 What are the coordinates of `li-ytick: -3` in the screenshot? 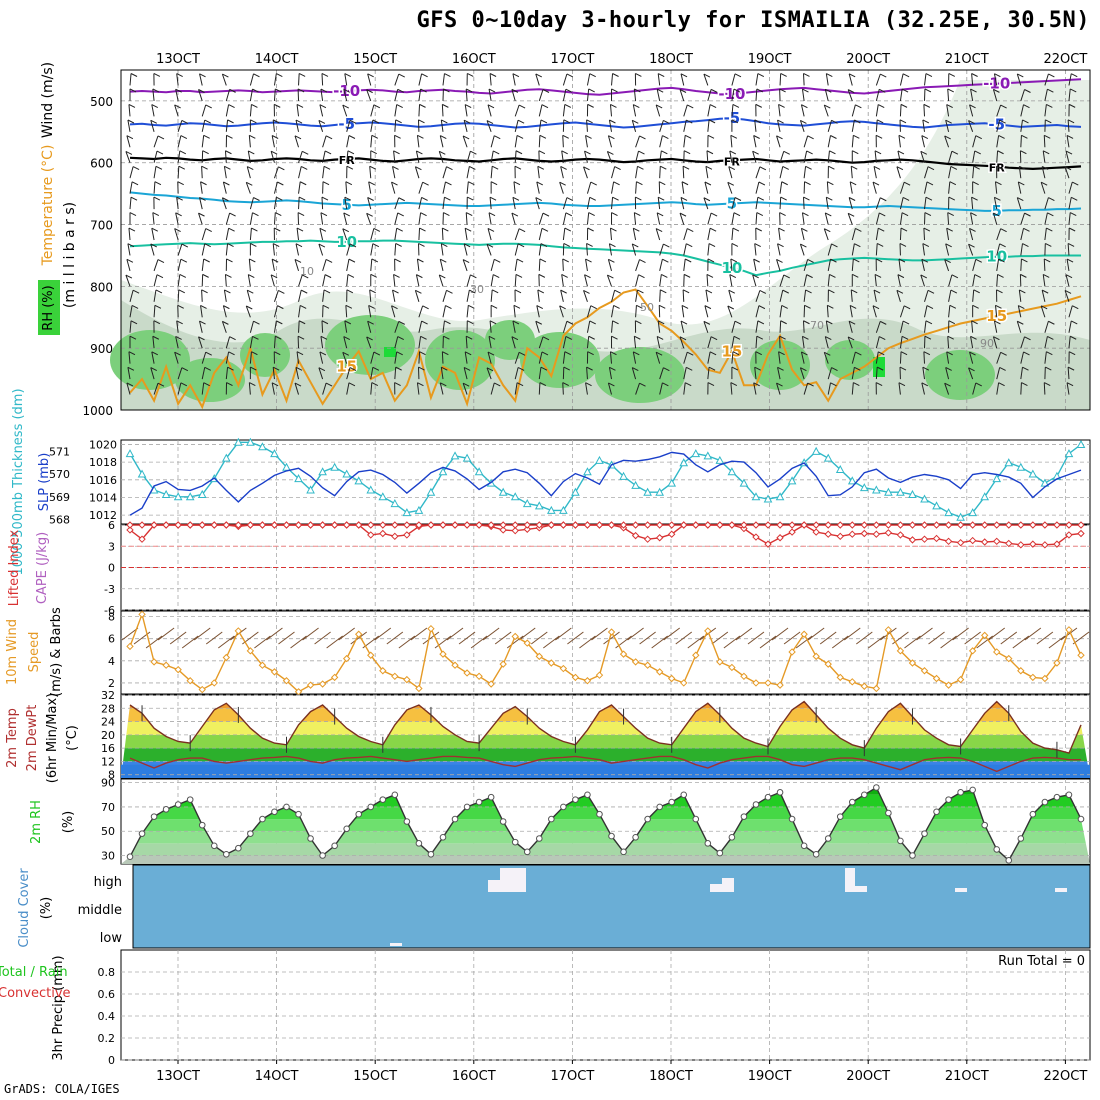 It's located at (109, 589).